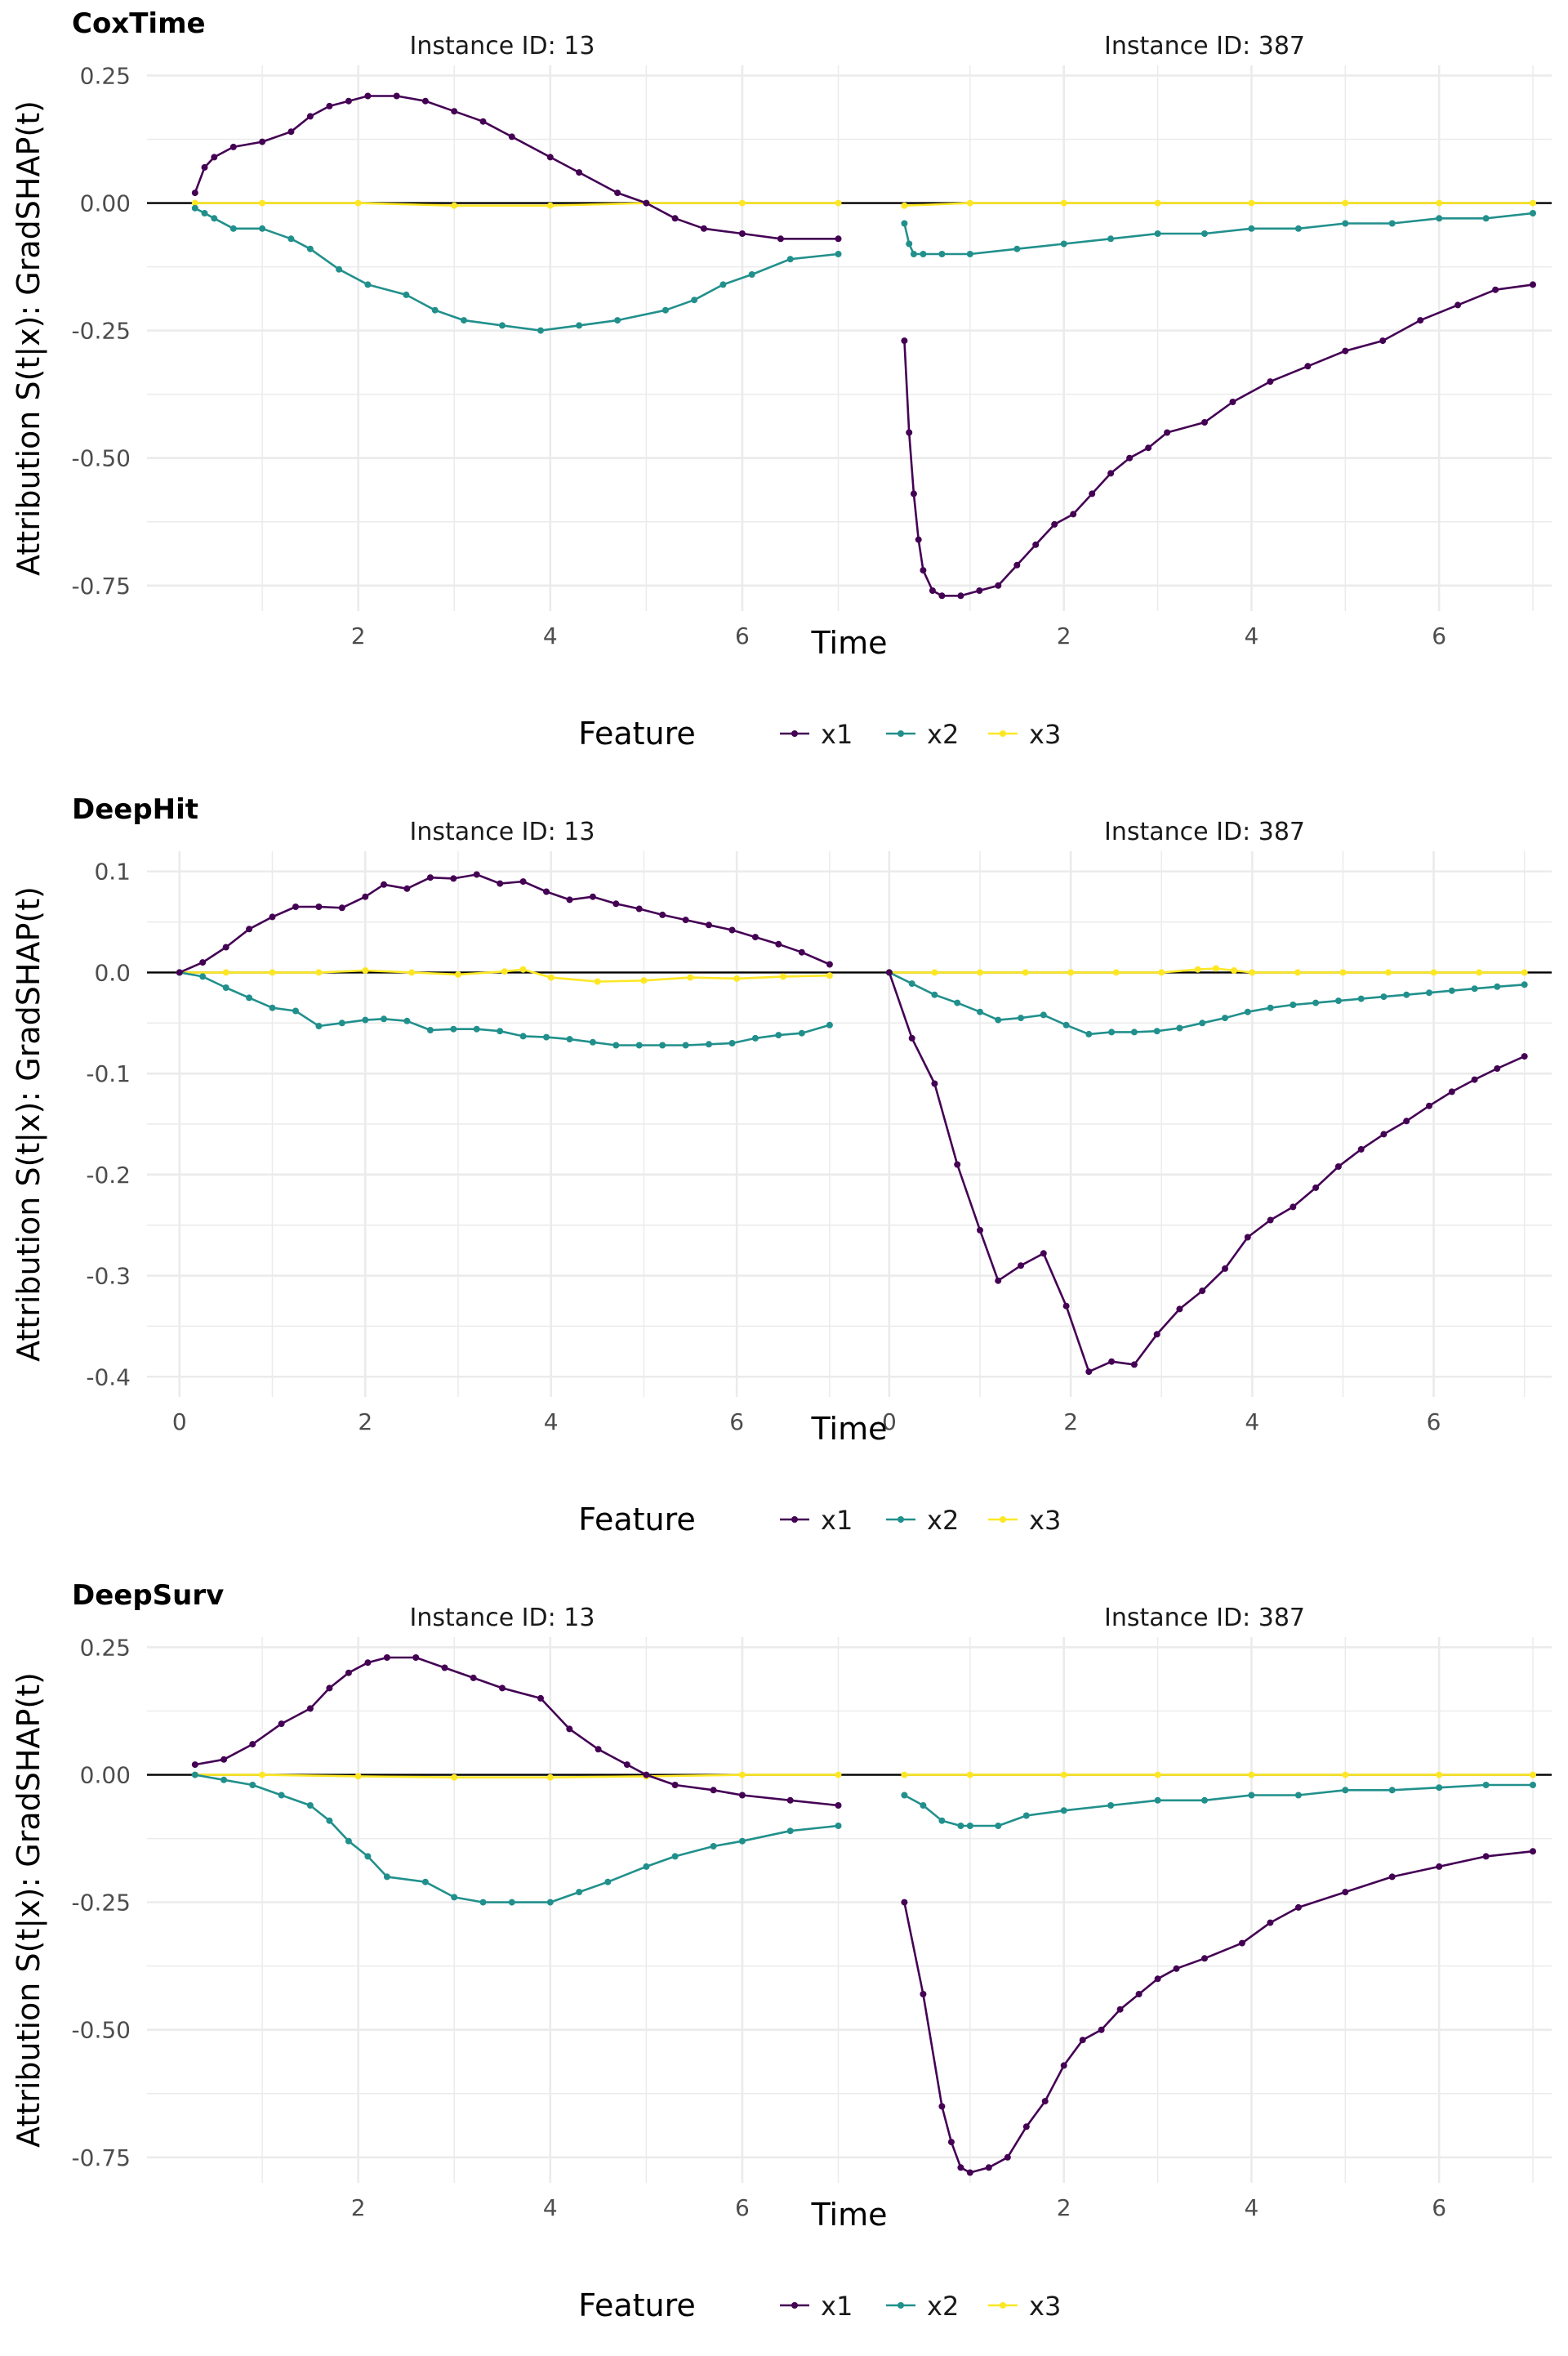  Describe the element at coordinates (943, 734) in the screenshot. I see `legend-label: x2` at that location.